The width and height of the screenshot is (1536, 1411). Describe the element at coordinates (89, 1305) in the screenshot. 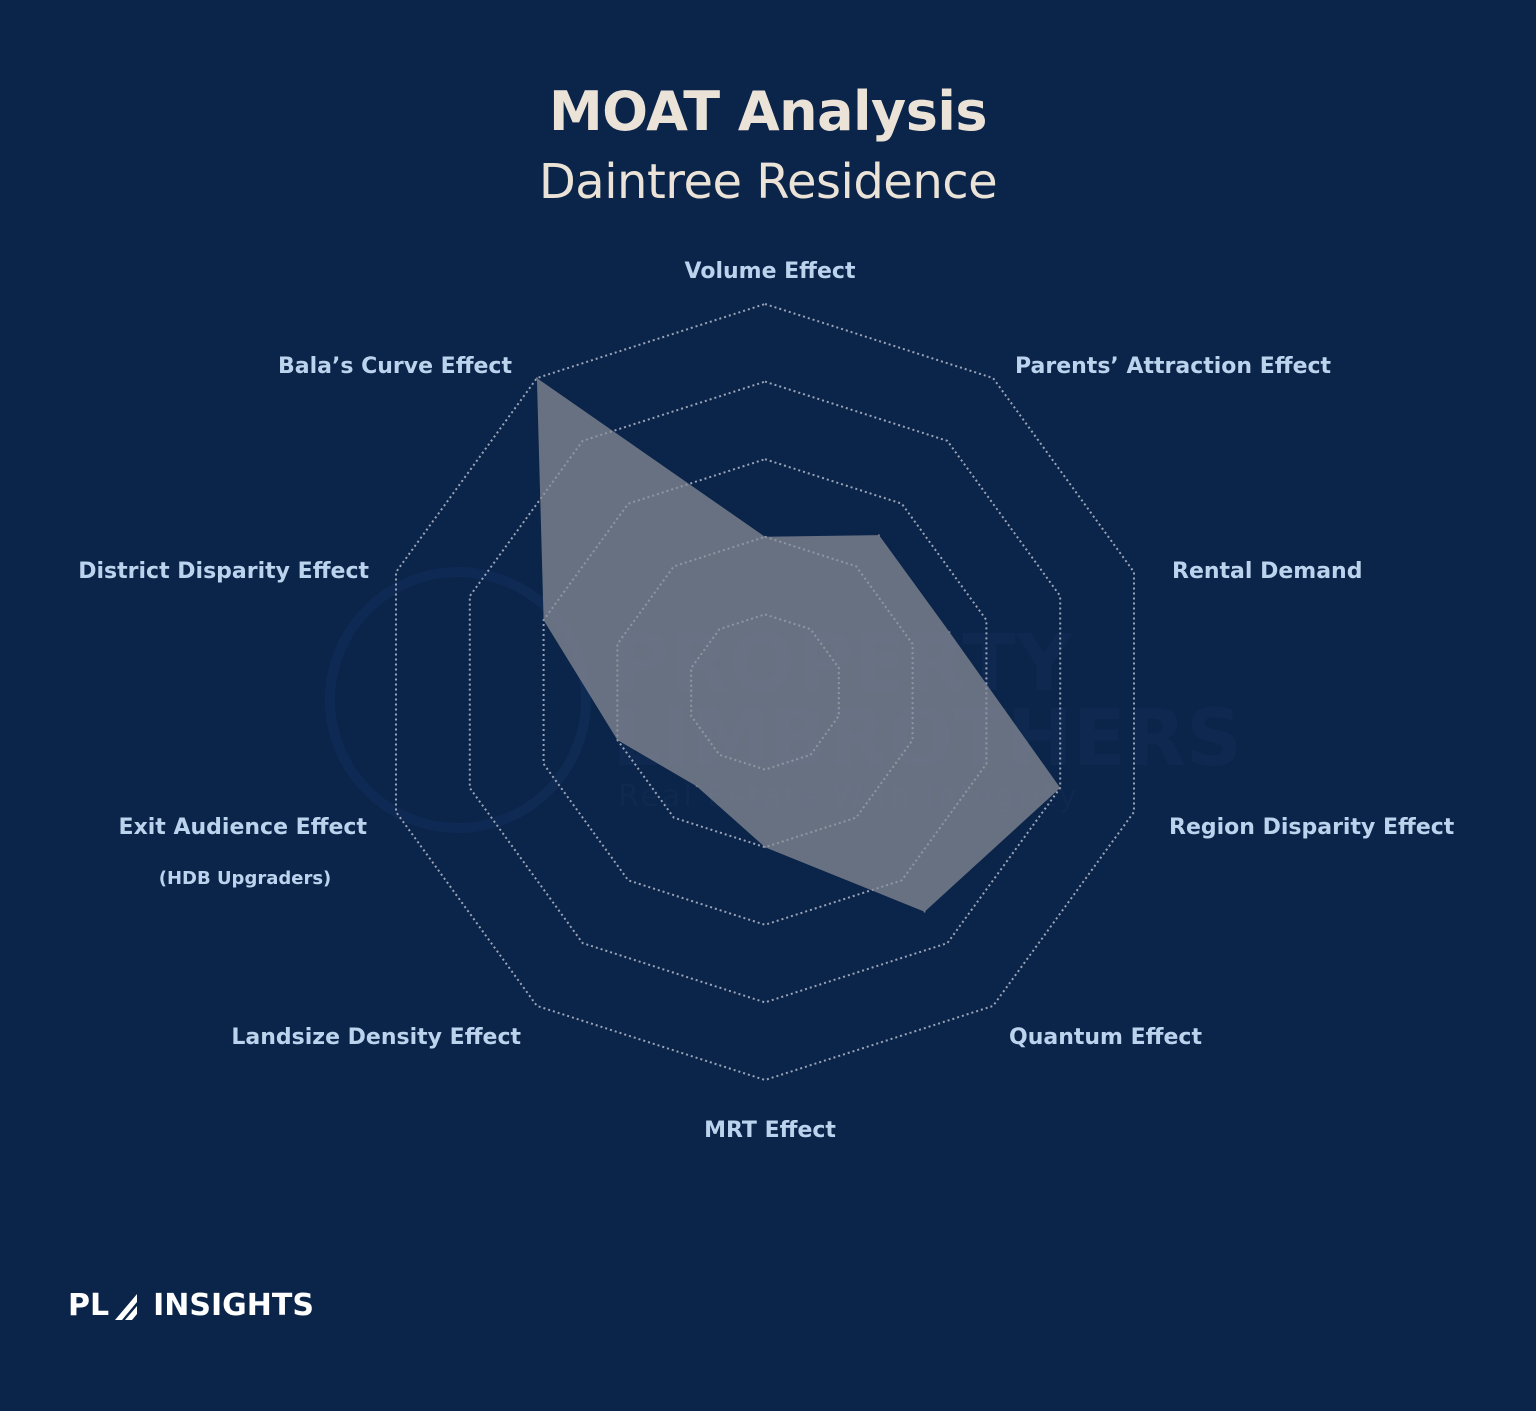

I see `brand-left: PL` at that location.